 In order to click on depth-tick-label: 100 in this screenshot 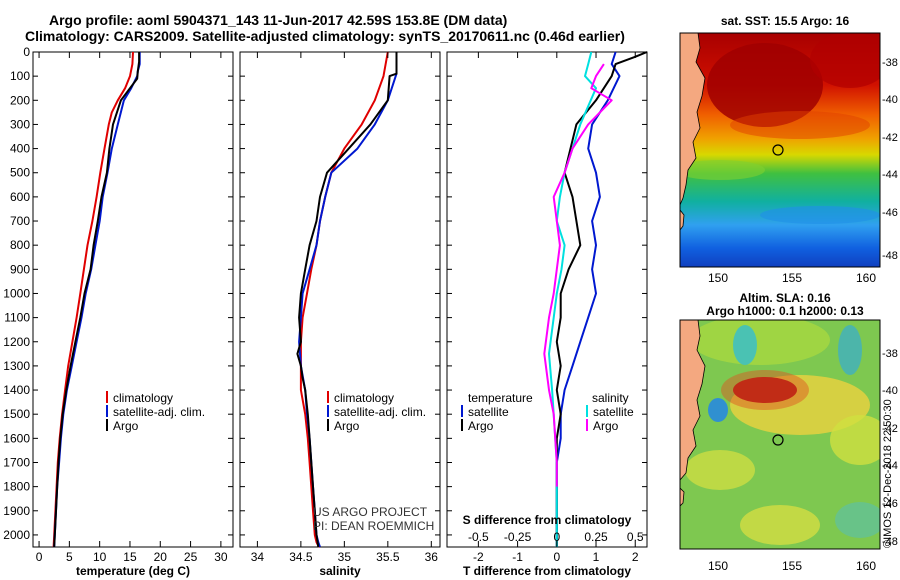, I will do `click(20, 76)`.